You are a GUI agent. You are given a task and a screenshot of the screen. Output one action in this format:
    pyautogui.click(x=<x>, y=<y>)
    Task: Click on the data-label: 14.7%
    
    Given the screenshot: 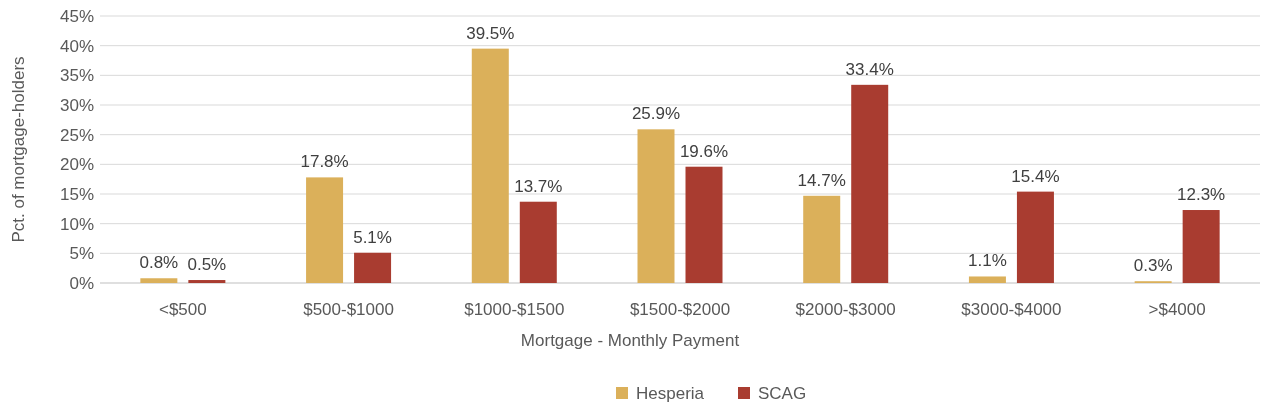 What is the action you would take?
    pyautogui.click(x=821, y=180)
    